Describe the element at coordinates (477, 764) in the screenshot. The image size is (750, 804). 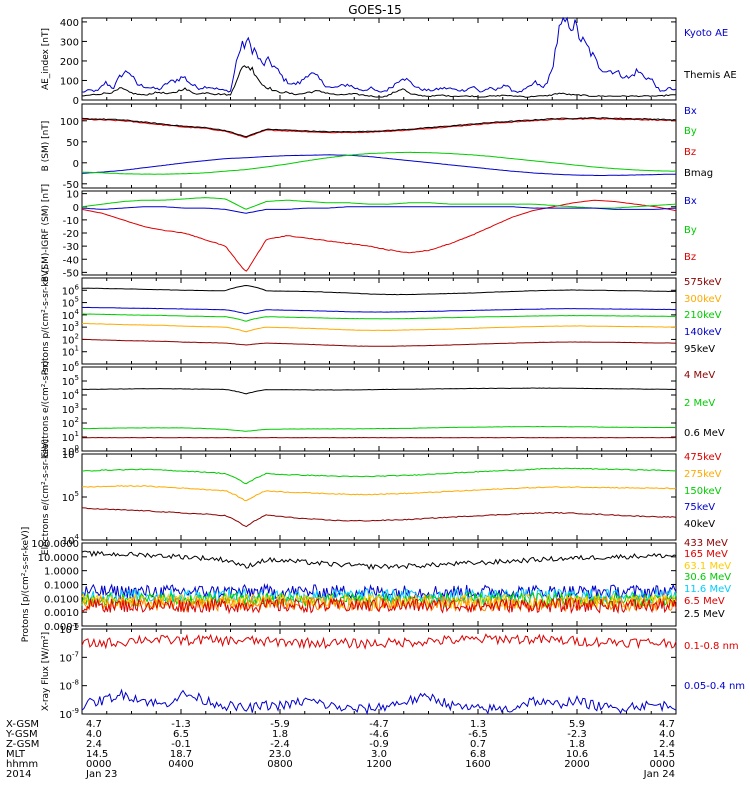
I see `footer-cell: 1600` at that location.